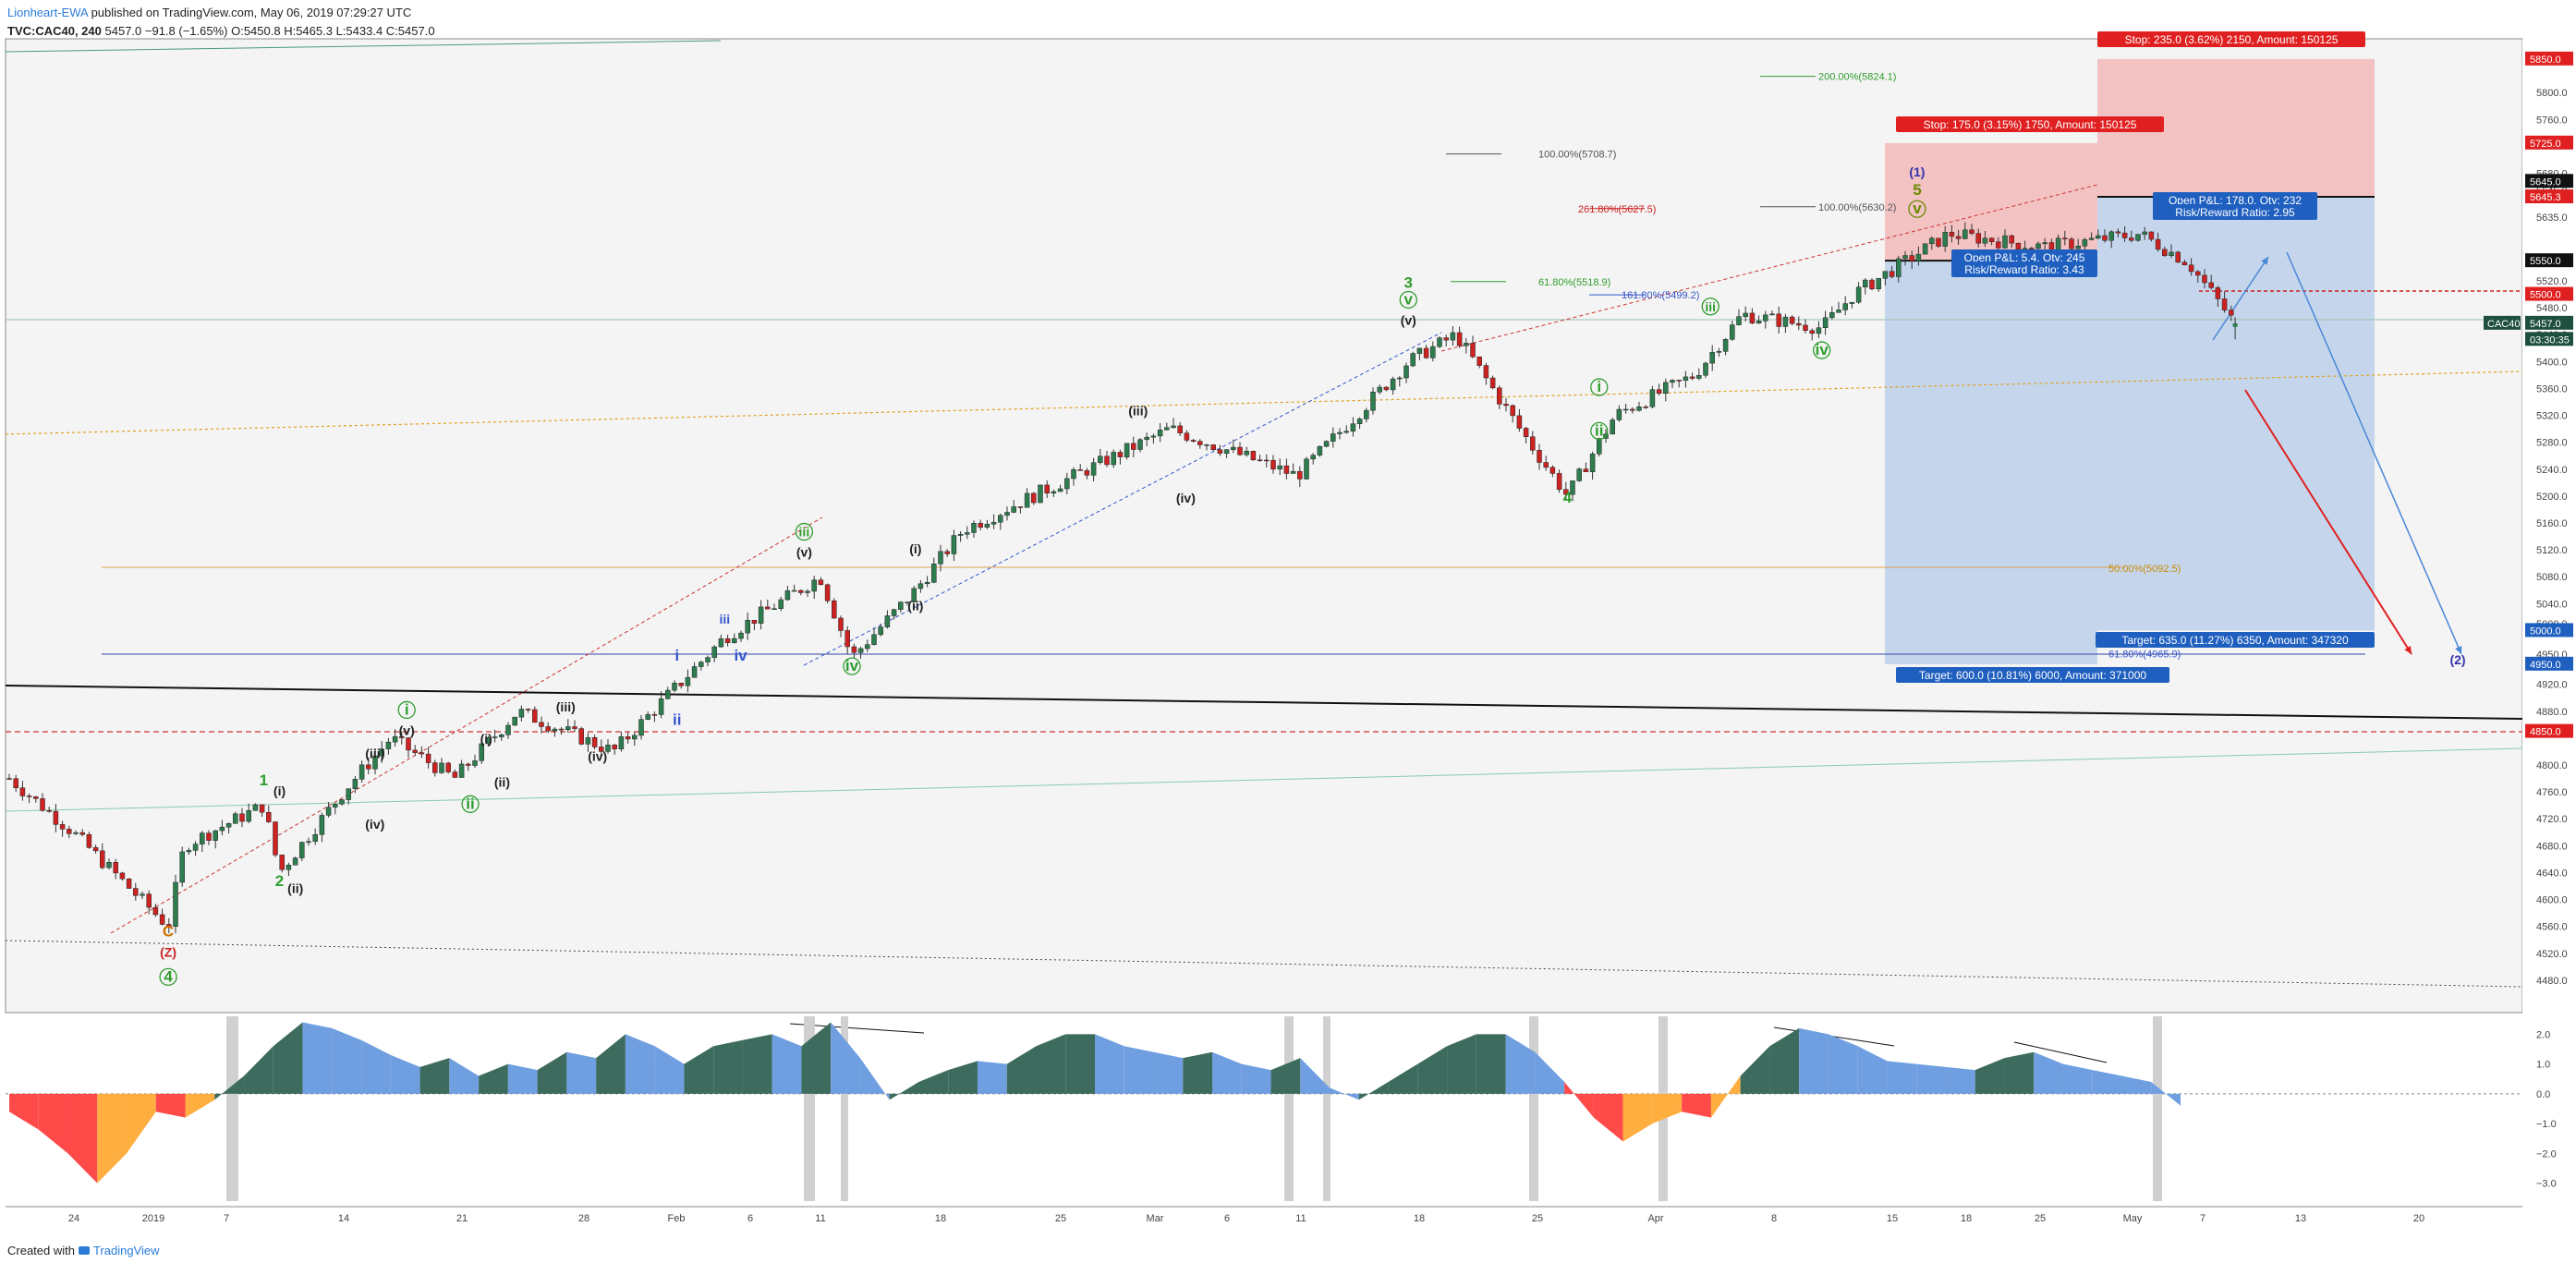 The height and width of the screenshot is (1263, 2576). Describe the element at coordinates (168, 951) in the screenshot. I see `wave-label: (Z)` at that location.